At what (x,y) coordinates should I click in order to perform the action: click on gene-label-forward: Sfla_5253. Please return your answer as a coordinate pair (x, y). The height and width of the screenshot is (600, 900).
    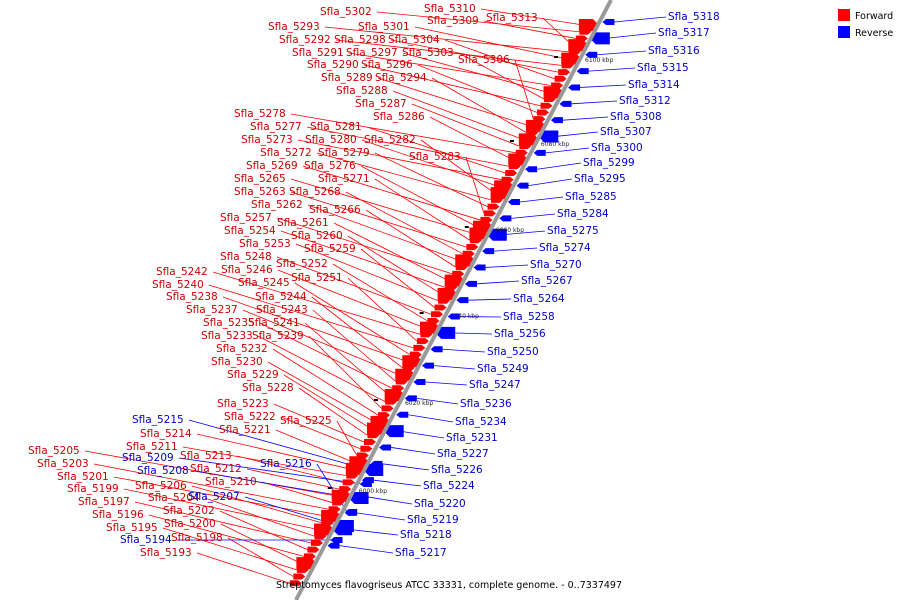
    Looking at the image, I should click on (265, 244).